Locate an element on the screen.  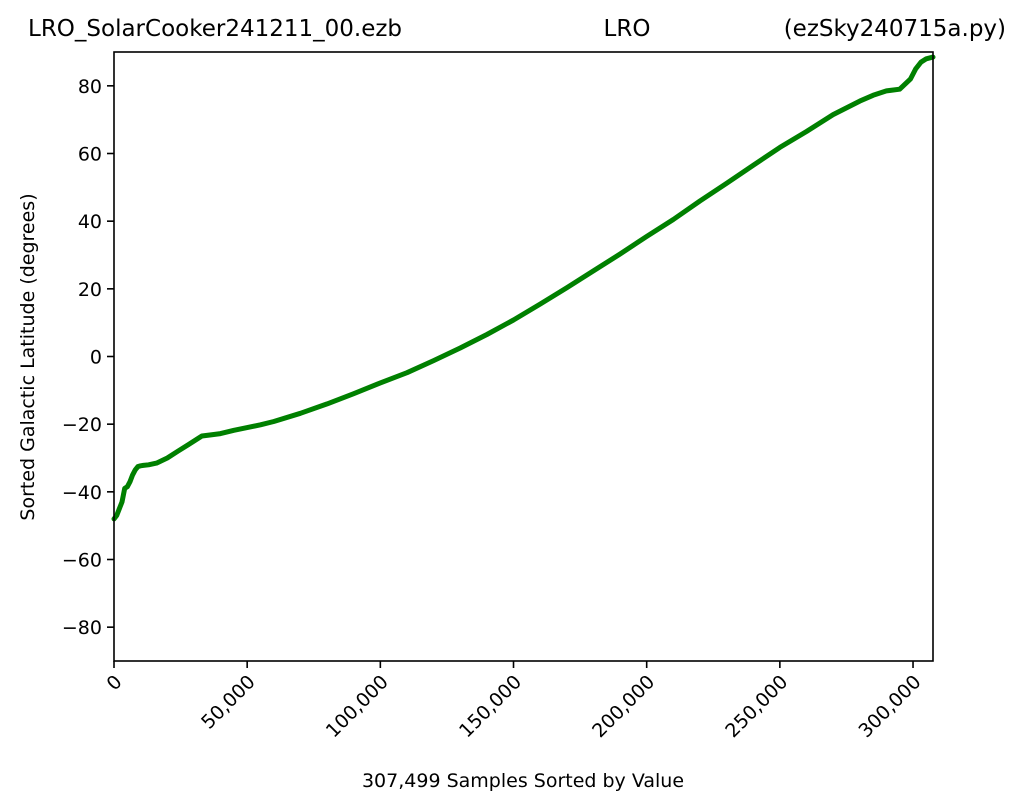
y-tick-label: 40 is located at coordinates (90, 222).